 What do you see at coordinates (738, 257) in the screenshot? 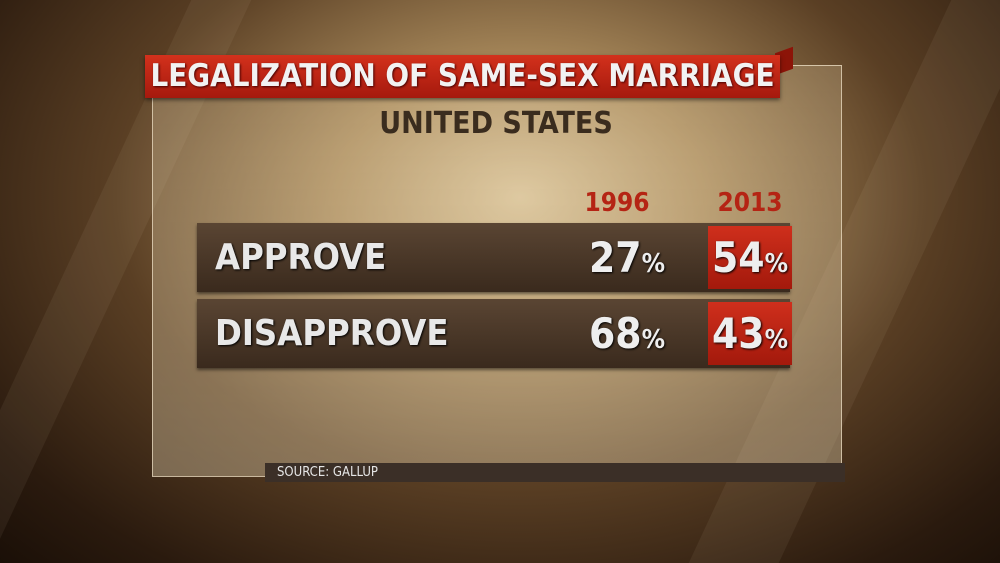
I see `value-number: 54` at bounding box center [738, 257].